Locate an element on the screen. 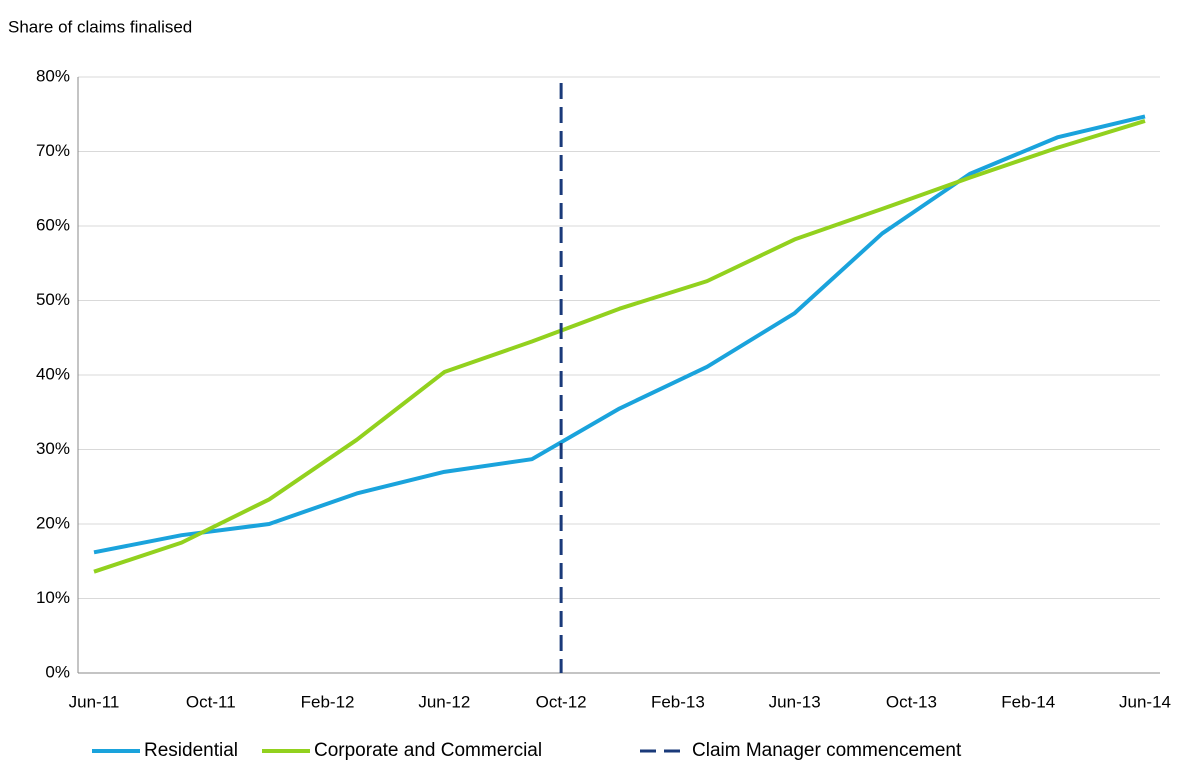 This screenshot has width=1182, height=769. legend-label: Residential is located at coordinates (191, 750).